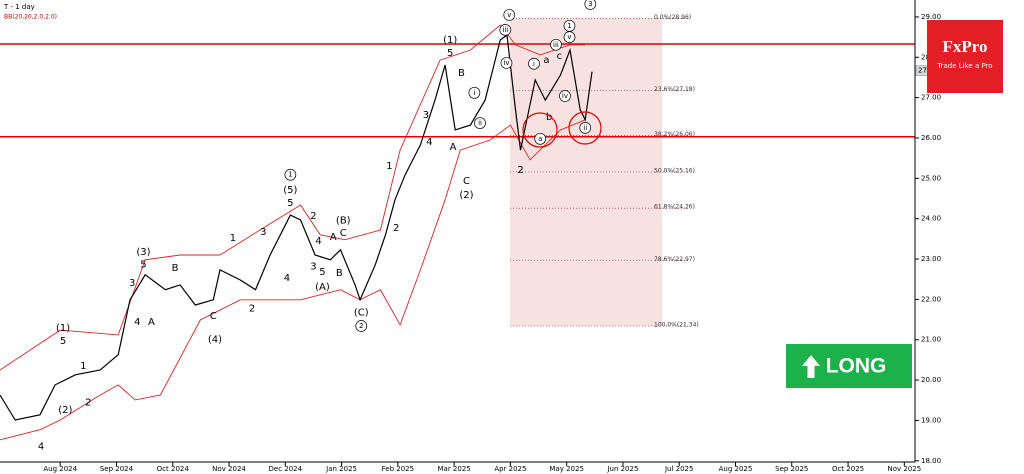 The width and height of the screenshot is (1024, 474). What do you see at coordinates (931, 98) in the screenshot?
I see `y-tick-label: 27.00` at bounding box center [931, 98].